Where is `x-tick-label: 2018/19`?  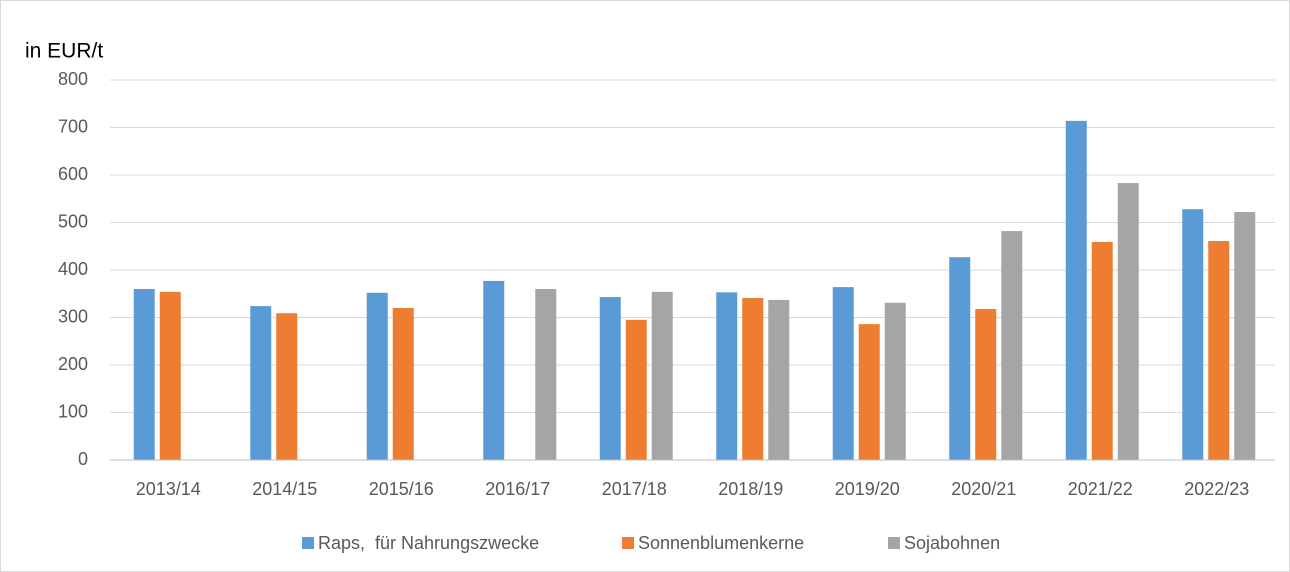 x-tick-label: 2018/19 is located at coordinates (750, 489).